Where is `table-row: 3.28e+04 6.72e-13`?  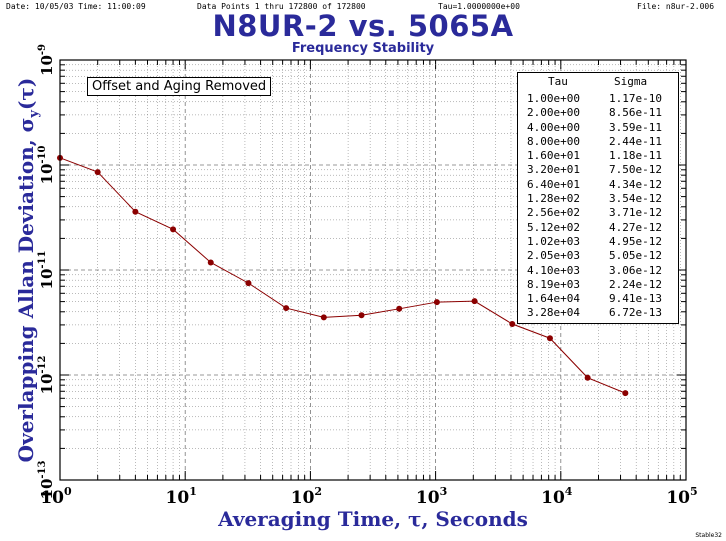 table-row: 3.28e+04 6.72e-13 is located at coordinates (594, 313).